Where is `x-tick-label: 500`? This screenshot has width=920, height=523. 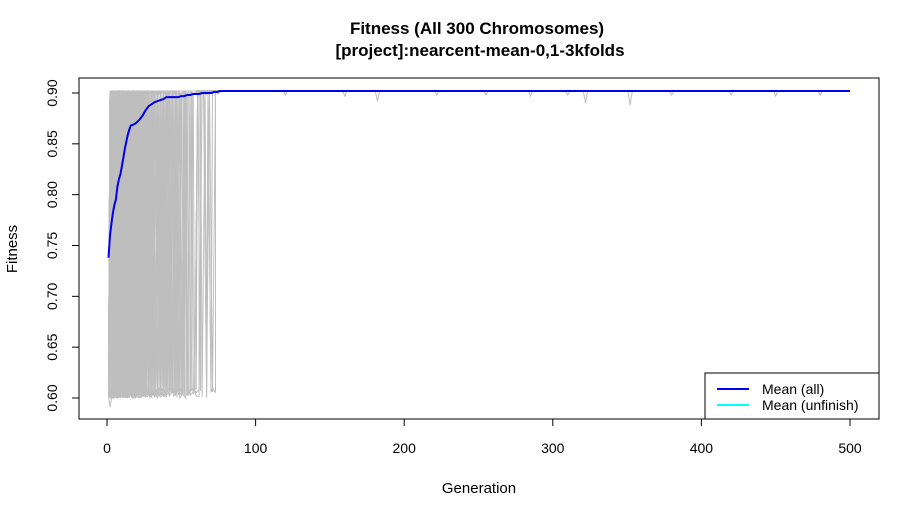
x-tick-label: 500 is located at coordinates (850, 448).